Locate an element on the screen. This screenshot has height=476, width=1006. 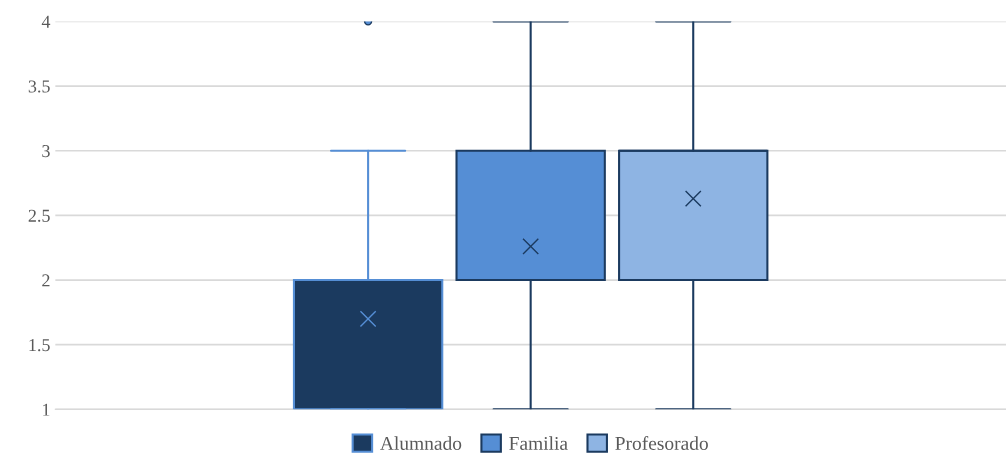
y-tick-label: 1 is located at coordinates (46, 409).